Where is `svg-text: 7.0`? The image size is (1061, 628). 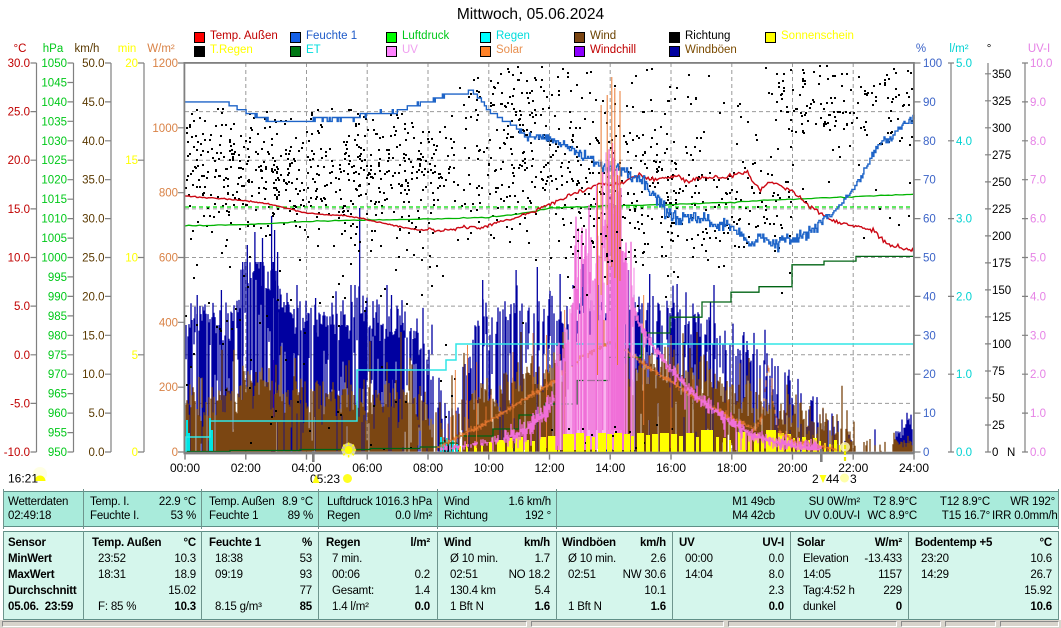 svg-text: 7.0 is located at coordinates (1038, 181).